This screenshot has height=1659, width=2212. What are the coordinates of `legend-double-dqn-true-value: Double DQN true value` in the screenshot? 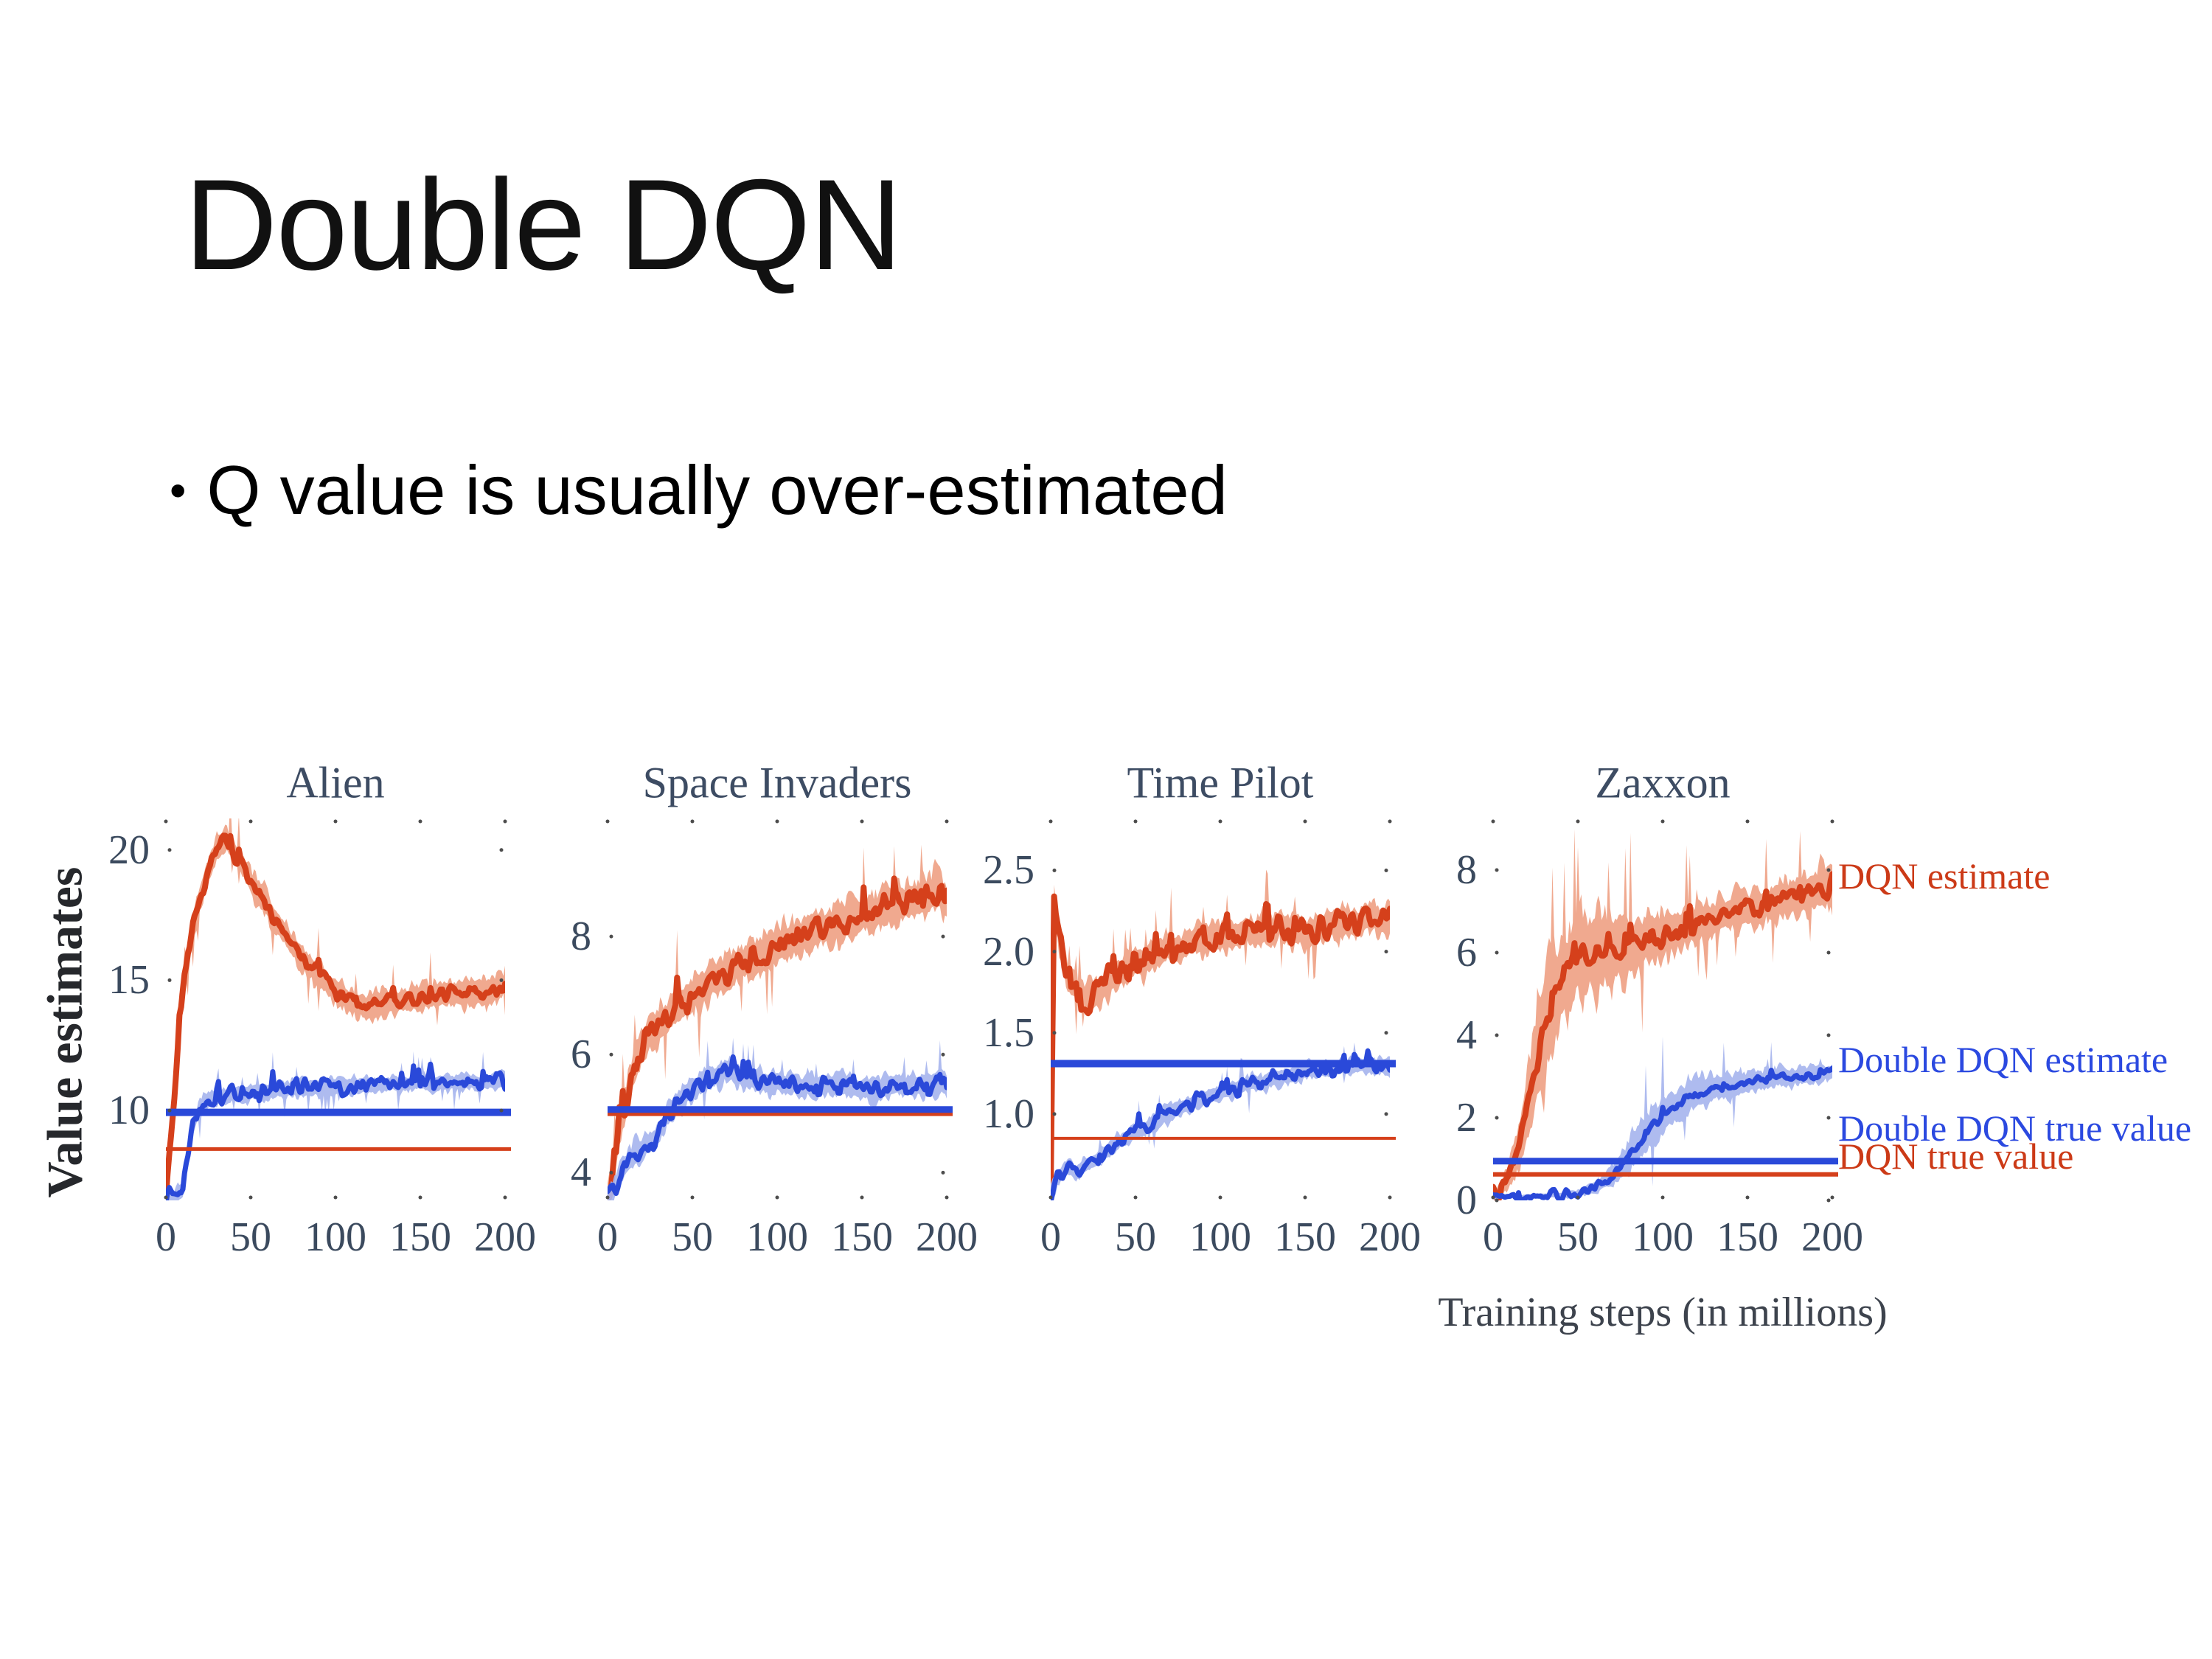 It's located at (2015, 1128).